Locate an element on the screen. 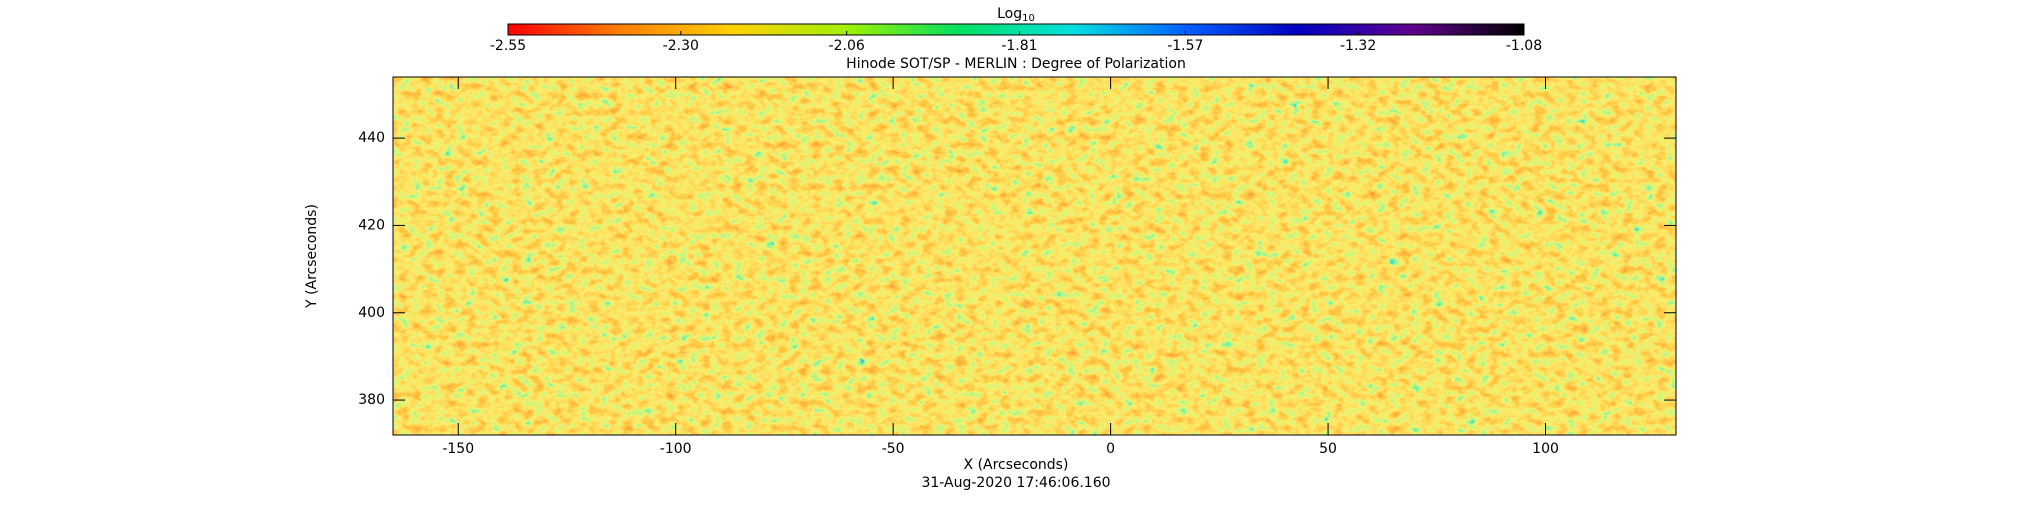 This screenshot has width=2032, height=512. y-tick-label: 400 is located at coordinates (371, 313).